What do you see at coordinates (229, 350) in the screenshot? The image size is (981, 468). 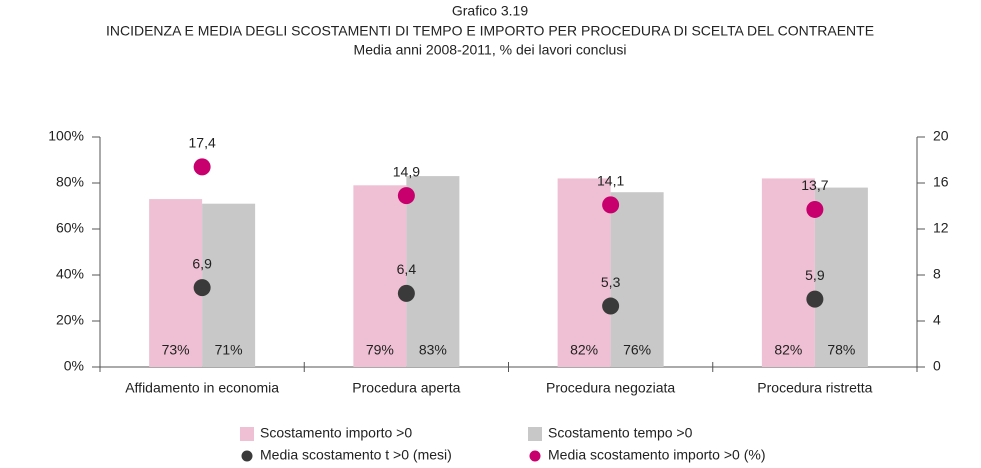 I see `bar-value-label: 71%` at bounding box center [229, 350].